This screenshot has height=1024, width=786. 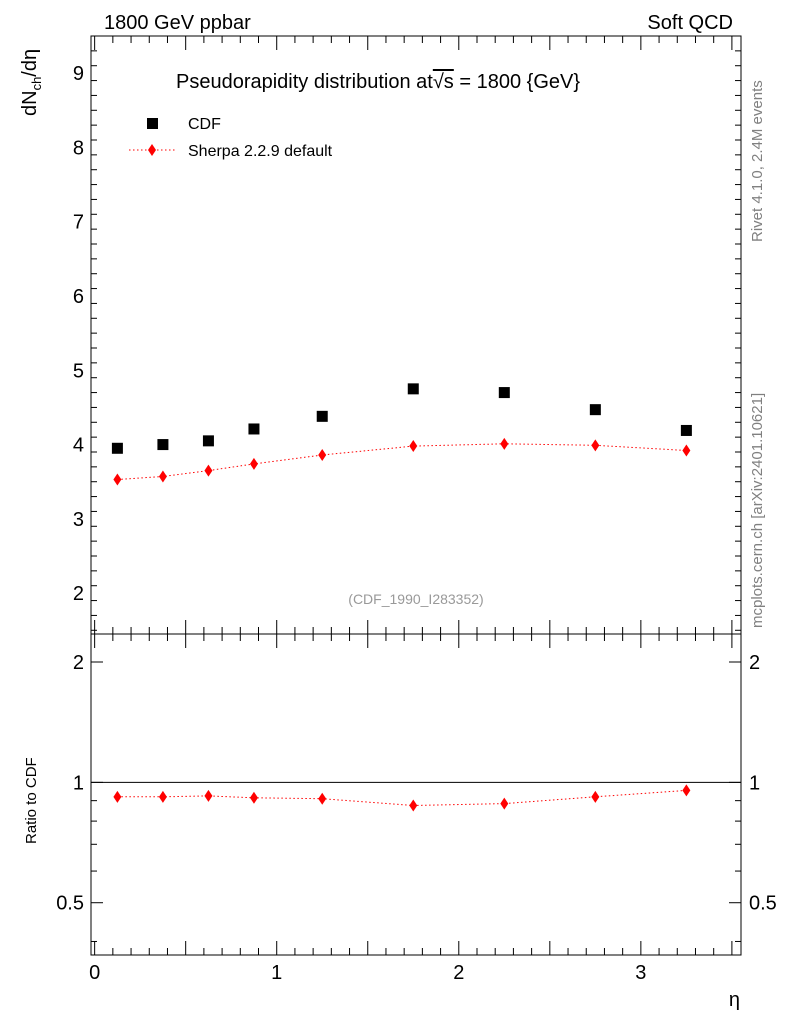 I want to click on y-tick-label: 7, so click(x=78, y=223).